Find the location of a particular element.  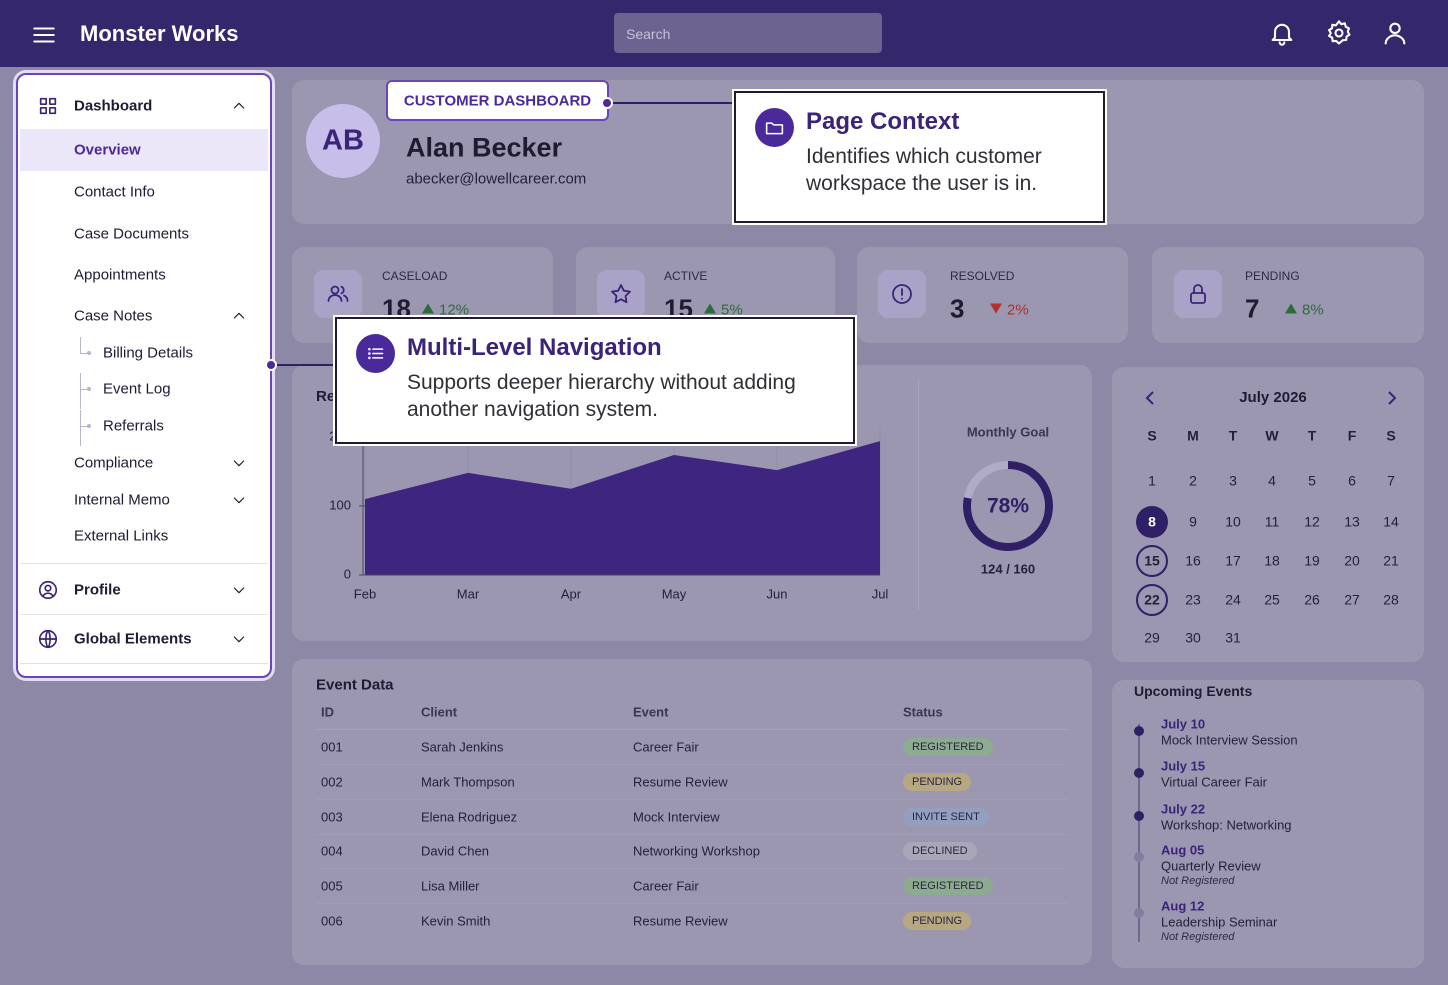

stat-change: 2% is located at coordinates (1009, 310).